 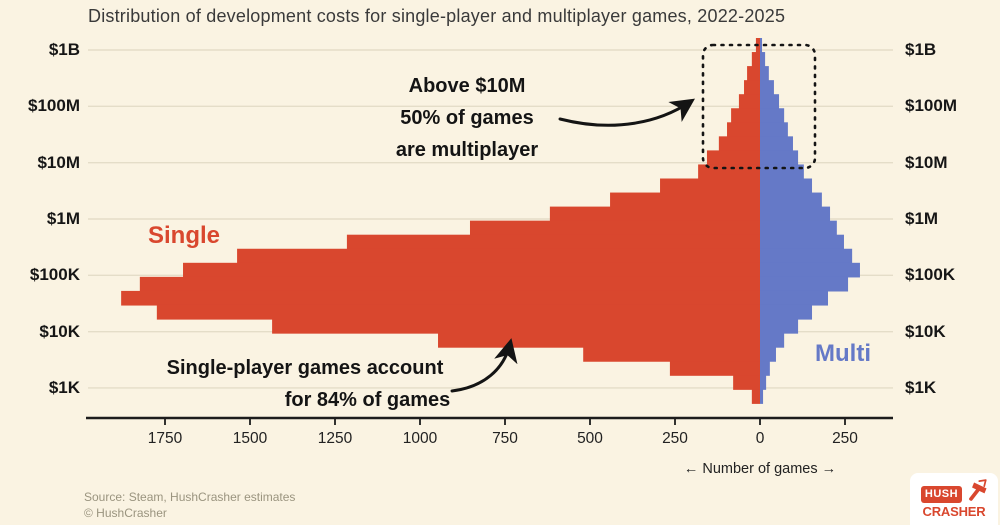 I want to click on bar-single-$1.8K, so click(x=746, y=382).